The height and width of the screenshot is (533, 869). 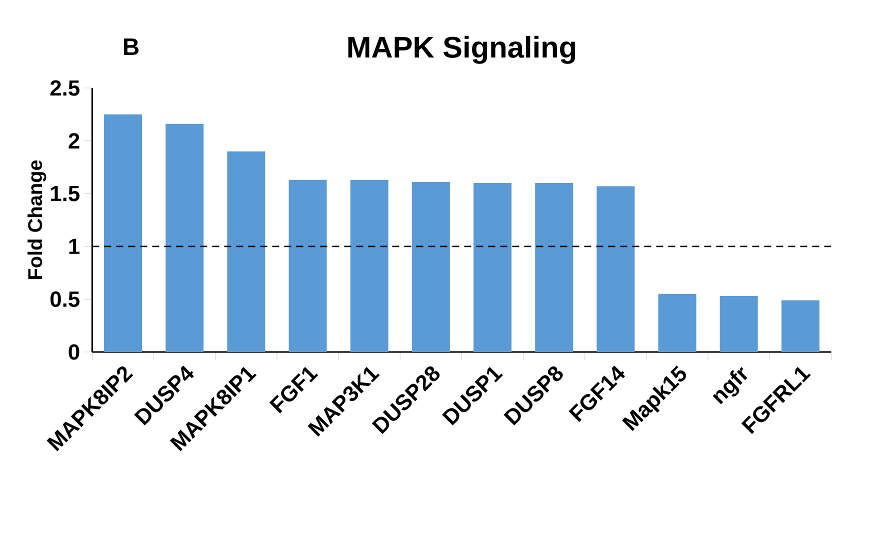 I want to click on y-tick-label: 0, so click(x=74, y=352).